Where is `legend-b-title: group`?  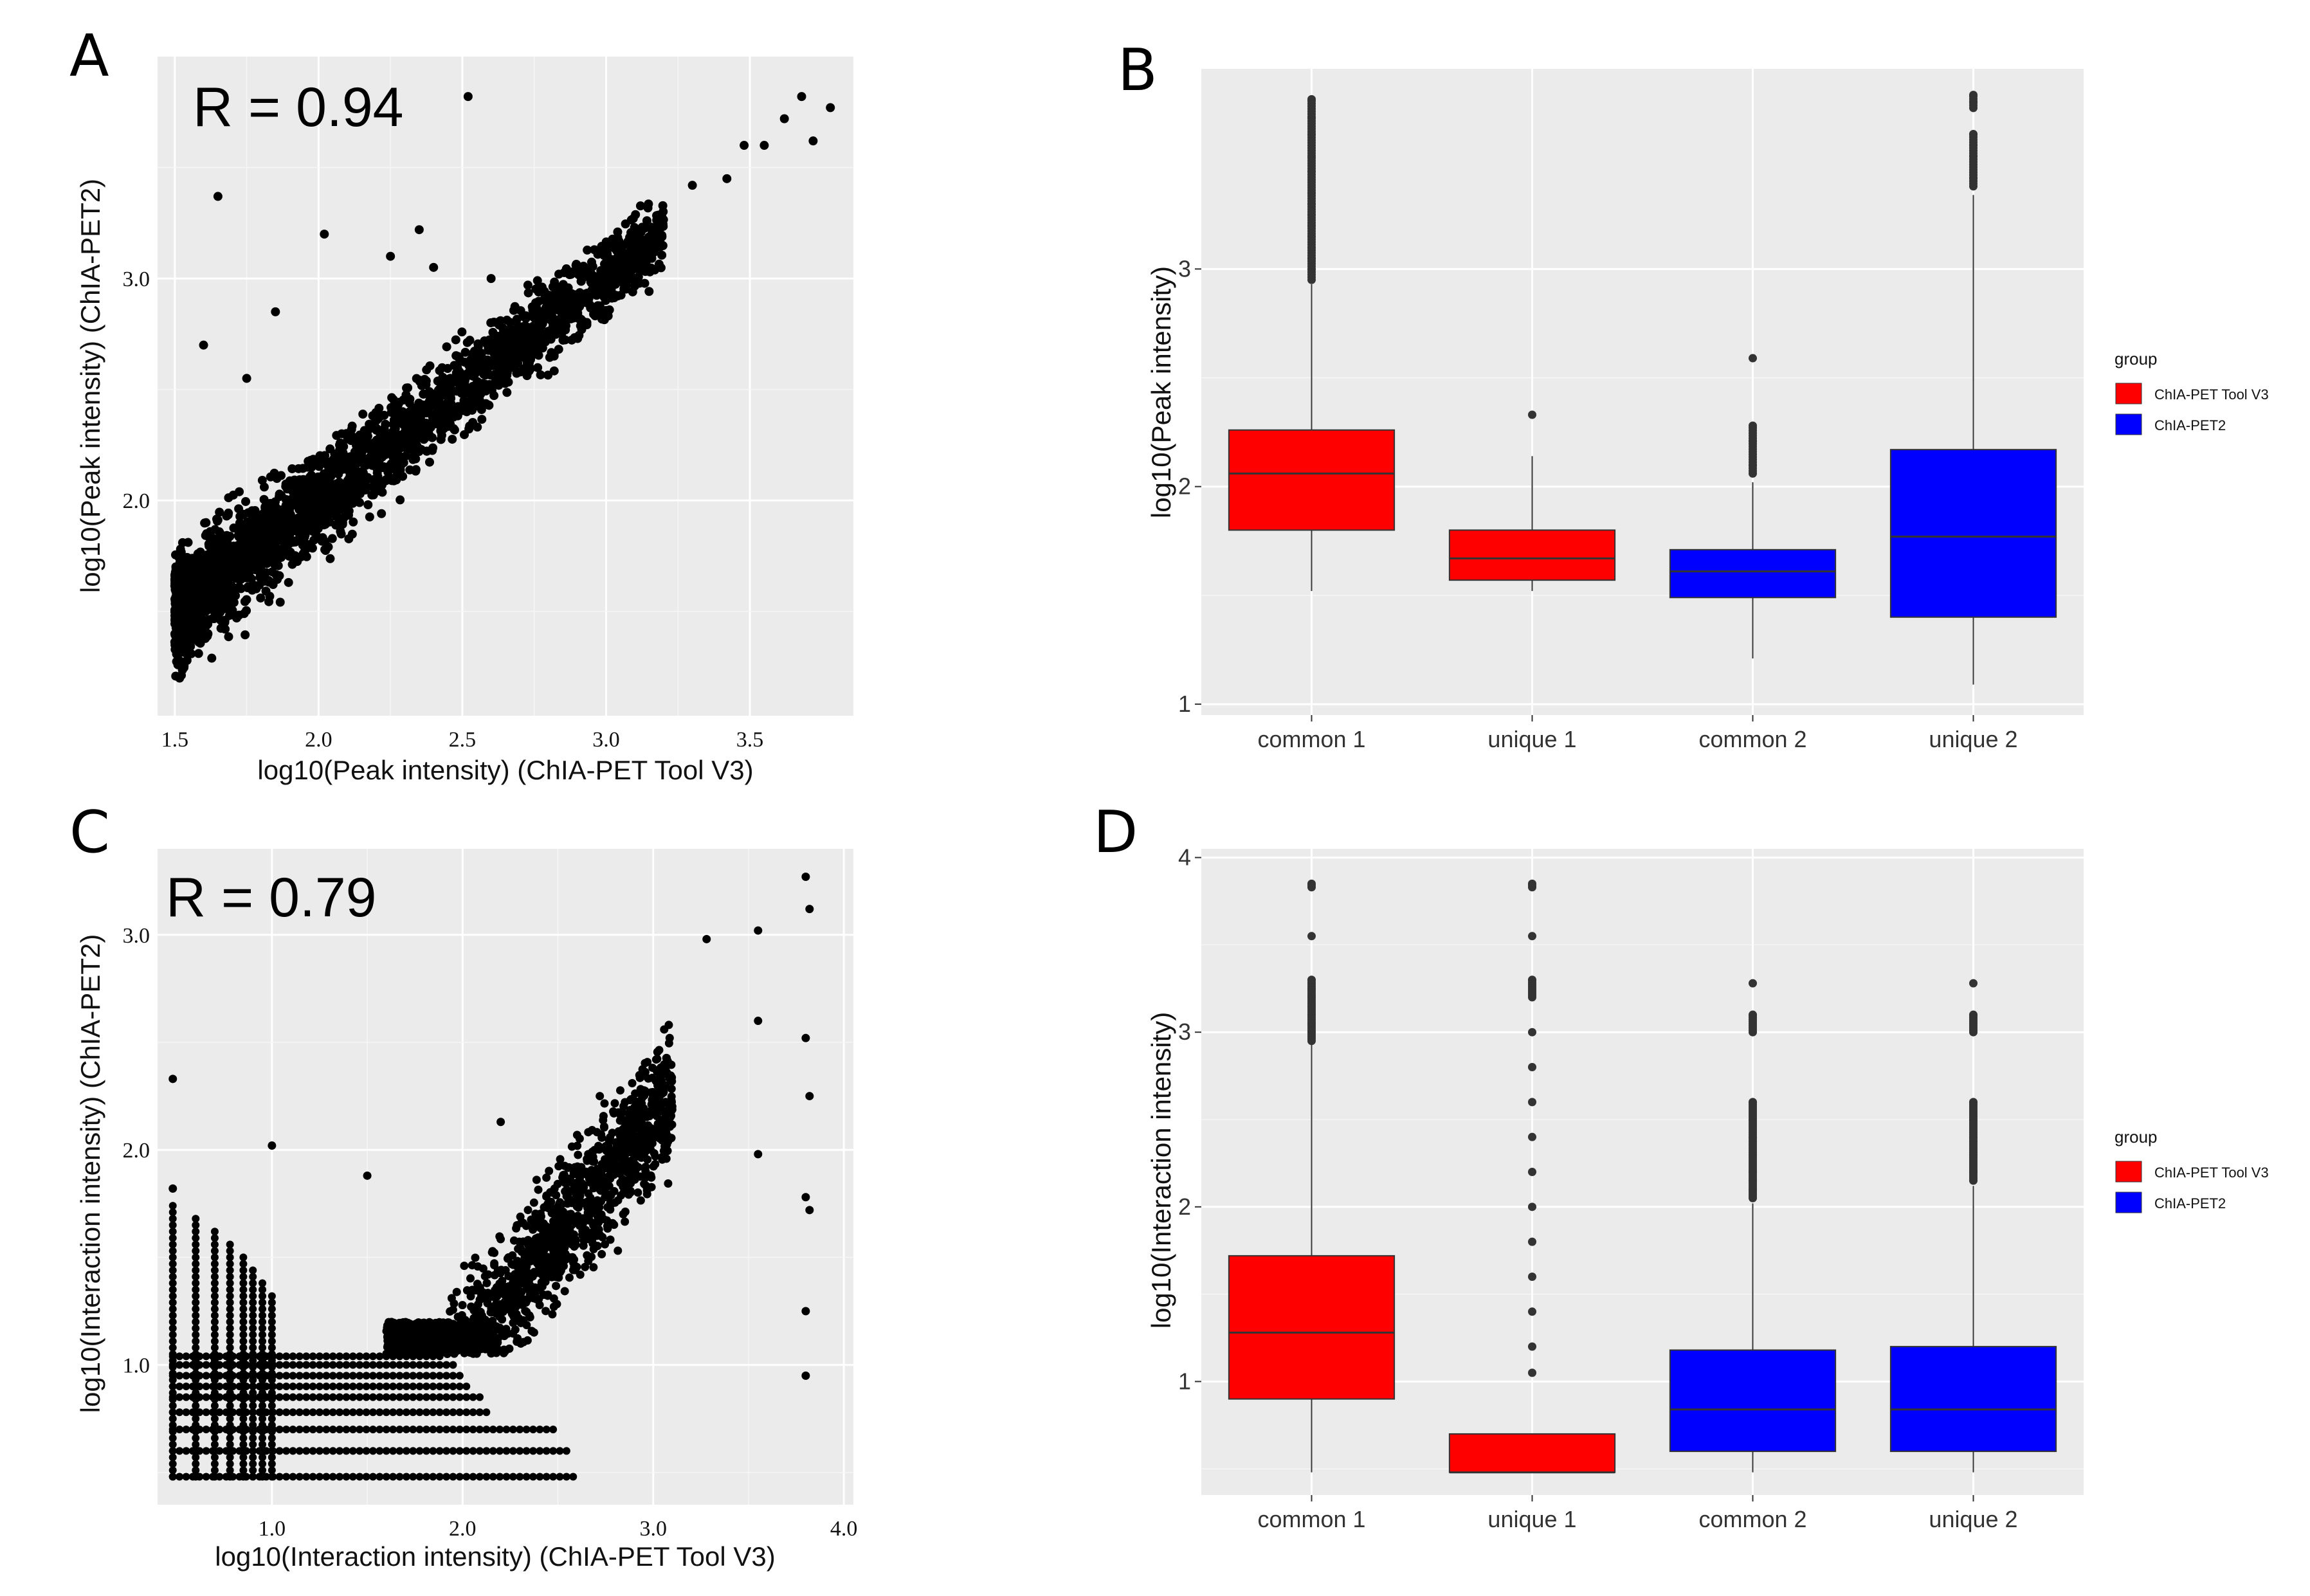 legend-b-title: group is located at coordinates (2136, 359).